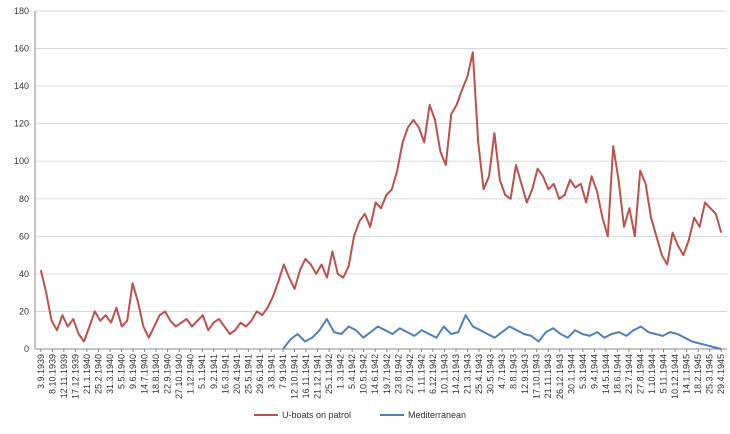  Describe the element at coordinates (617, 374) in the screenshot. I see `x-tick-label: 18.6.1944` at that location.